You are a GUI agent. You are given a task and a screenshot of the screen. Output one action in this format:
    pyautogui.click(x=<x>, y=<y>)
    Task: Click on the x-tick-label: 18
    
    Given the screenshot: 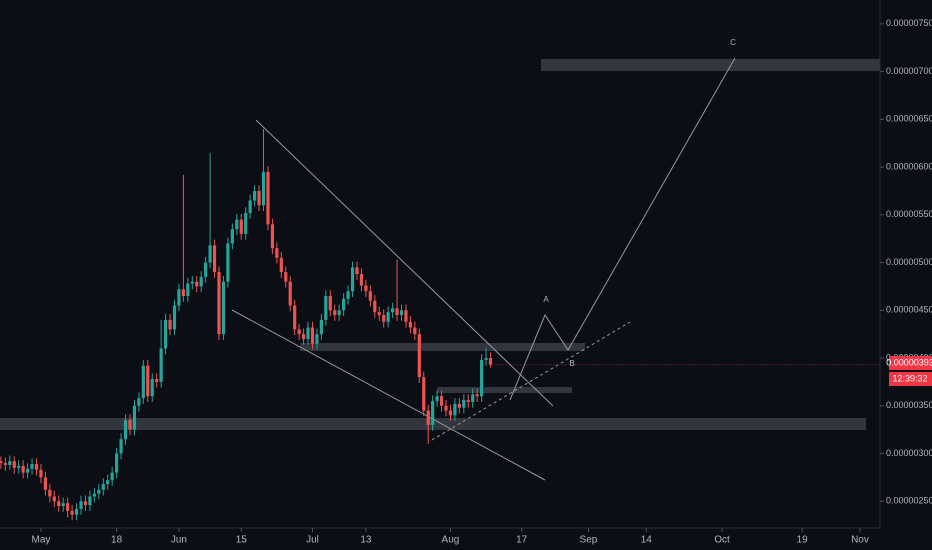 What is the action you would take?
    pyautogui.click(x=117, y=540)
    